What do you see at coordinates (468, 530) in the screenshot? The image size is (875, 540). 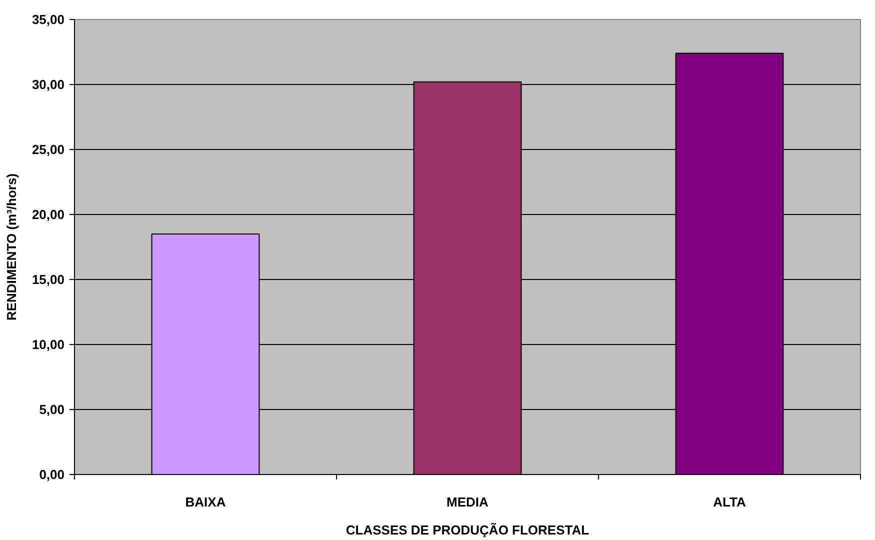 I see `x-axis-title: CLASSES DE PRODUÇÃO FLORESTAL` at bounding box center [468, 530].